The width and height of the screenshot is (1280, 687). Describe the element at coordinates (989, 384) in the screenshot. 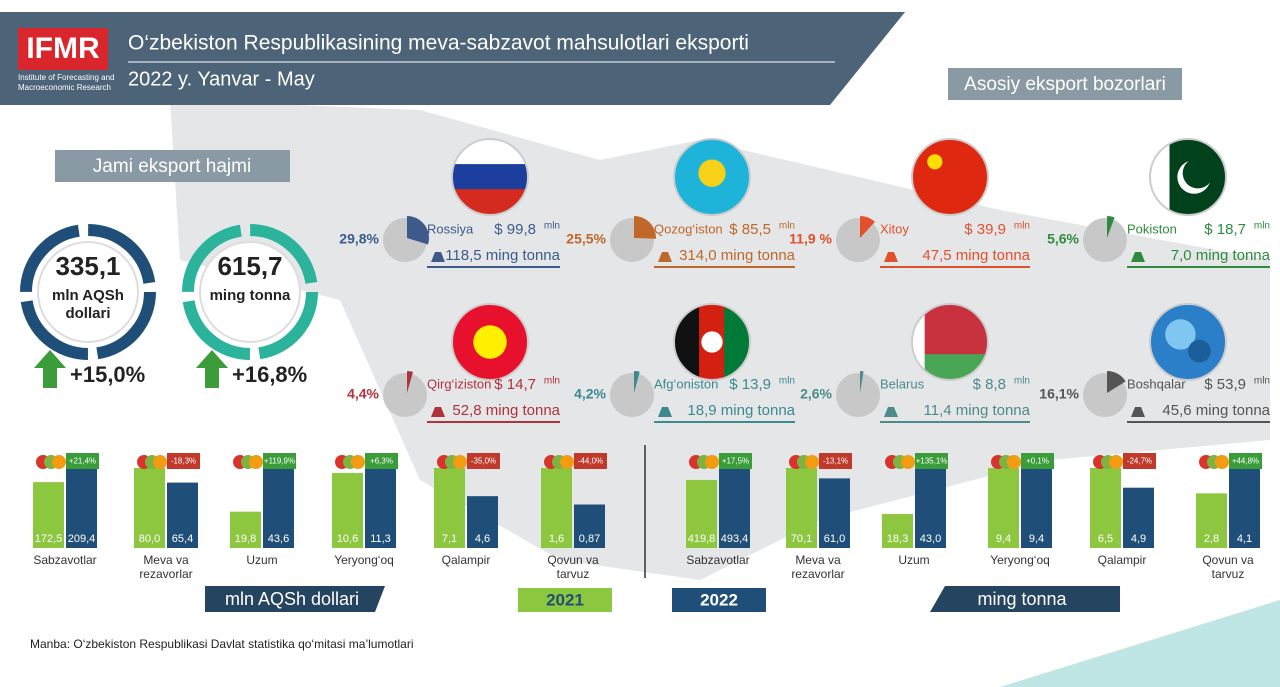

I see `market-usd: $ 8,8` at that location.